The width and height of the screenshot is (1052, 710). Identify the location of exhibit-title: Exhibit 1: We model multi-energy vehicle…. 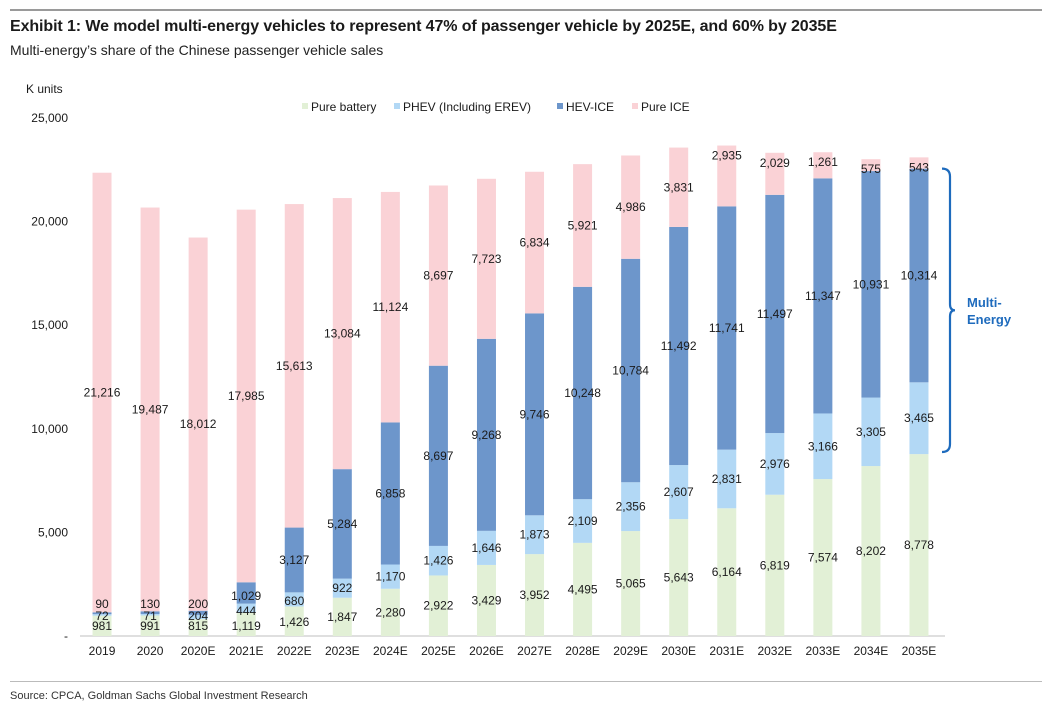
(423, 26).